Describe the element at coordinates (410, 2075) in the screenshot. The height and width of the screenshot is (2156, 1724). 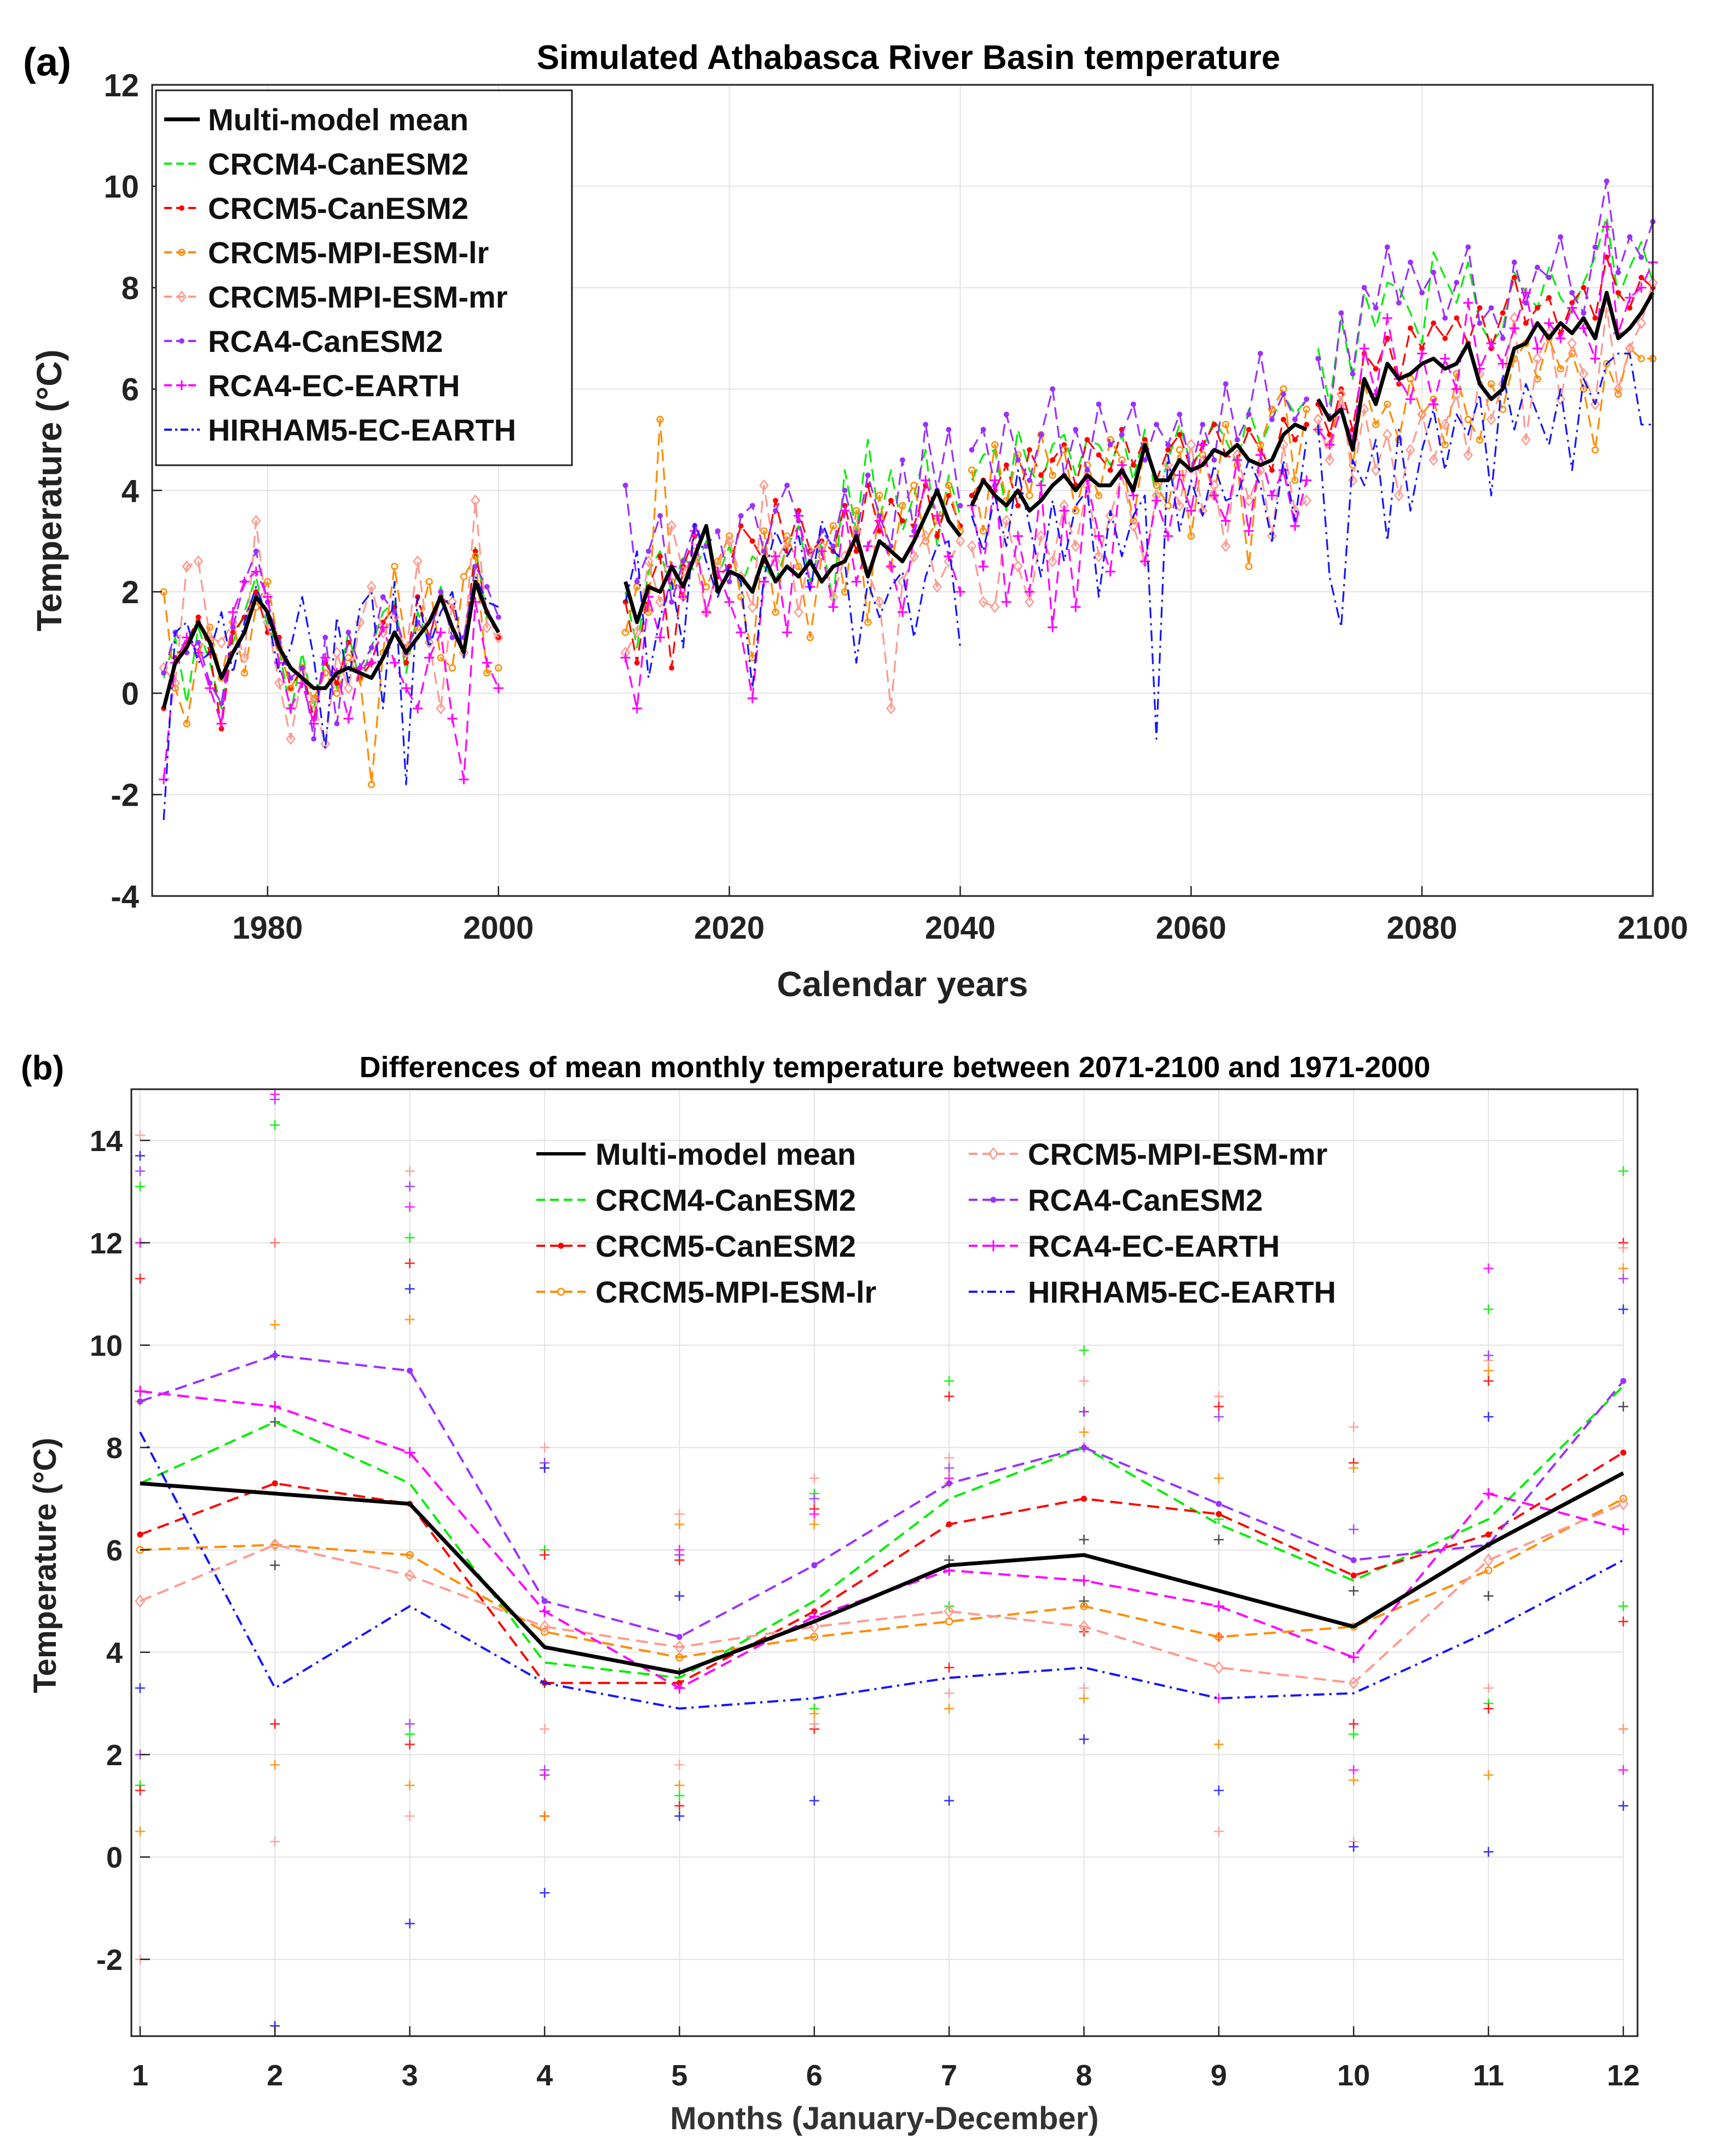
I see `x-tick-label: 3` at that location.